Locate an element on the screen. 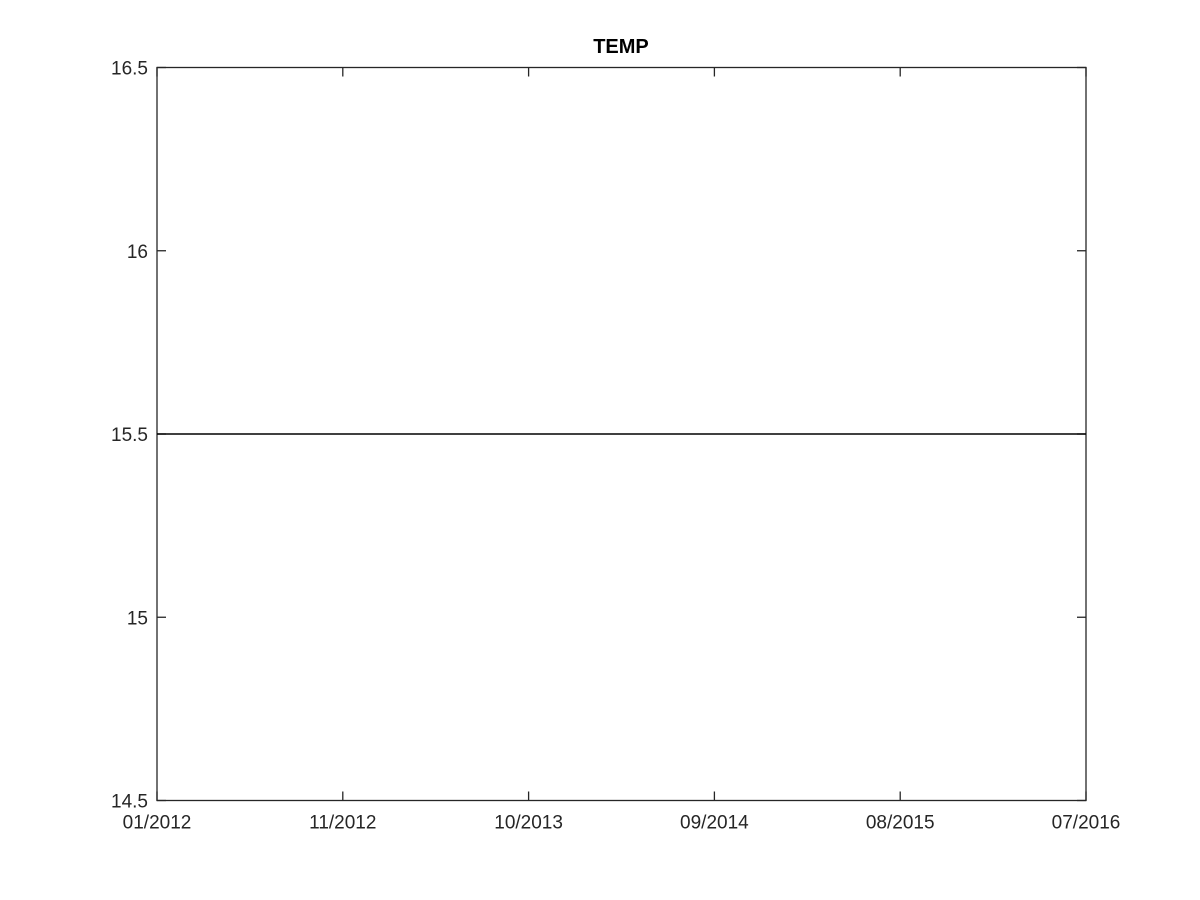 The width and height of the screenshot is (1200, 900). y-tick-label: 15 is located at coordinates (137, 618).